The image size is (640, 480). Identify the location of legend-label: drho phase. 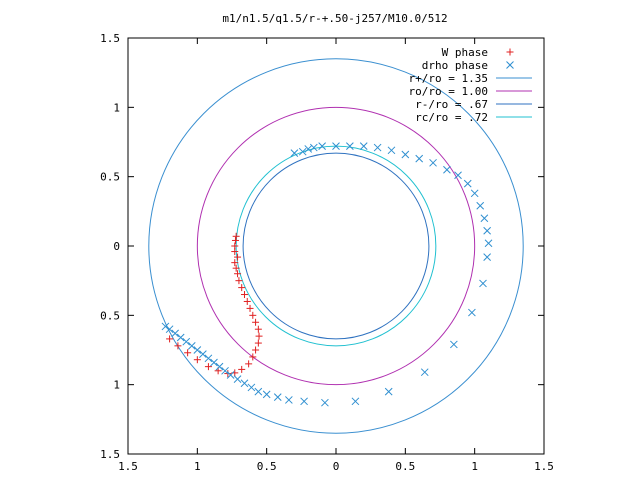
(455, 65).